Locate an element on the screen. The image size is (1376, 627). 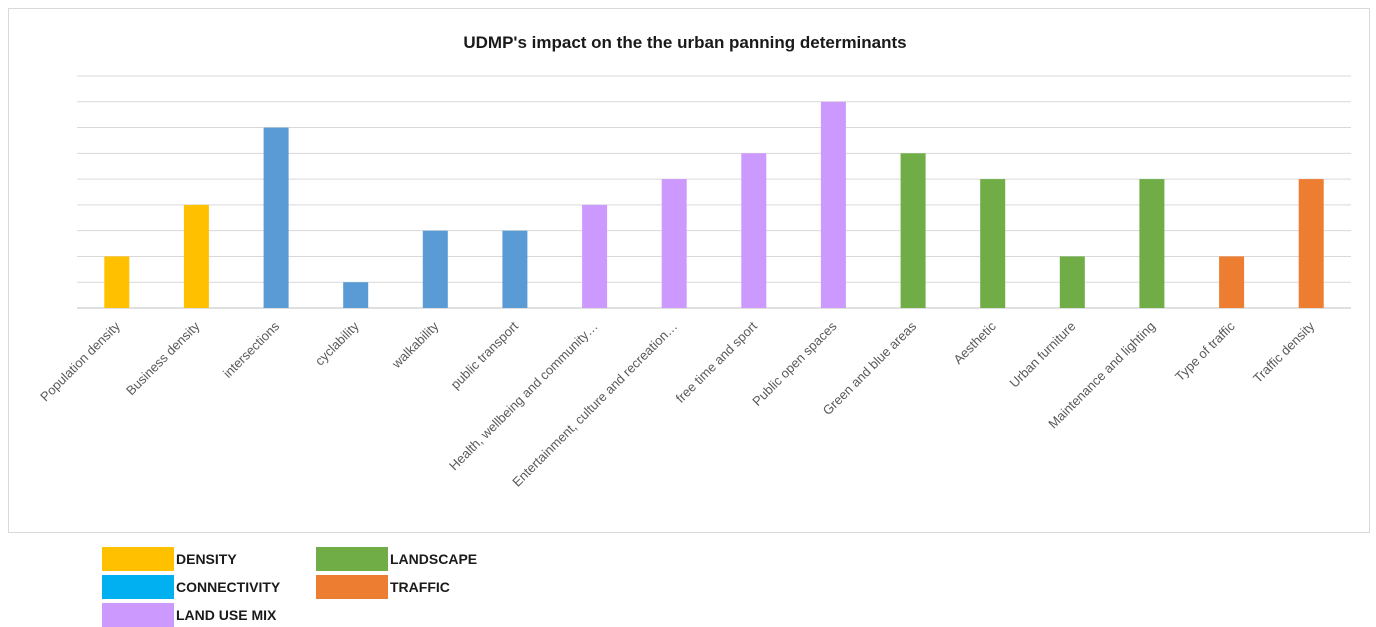
x-tick-label: public transport is located at coordinates (485, 355).